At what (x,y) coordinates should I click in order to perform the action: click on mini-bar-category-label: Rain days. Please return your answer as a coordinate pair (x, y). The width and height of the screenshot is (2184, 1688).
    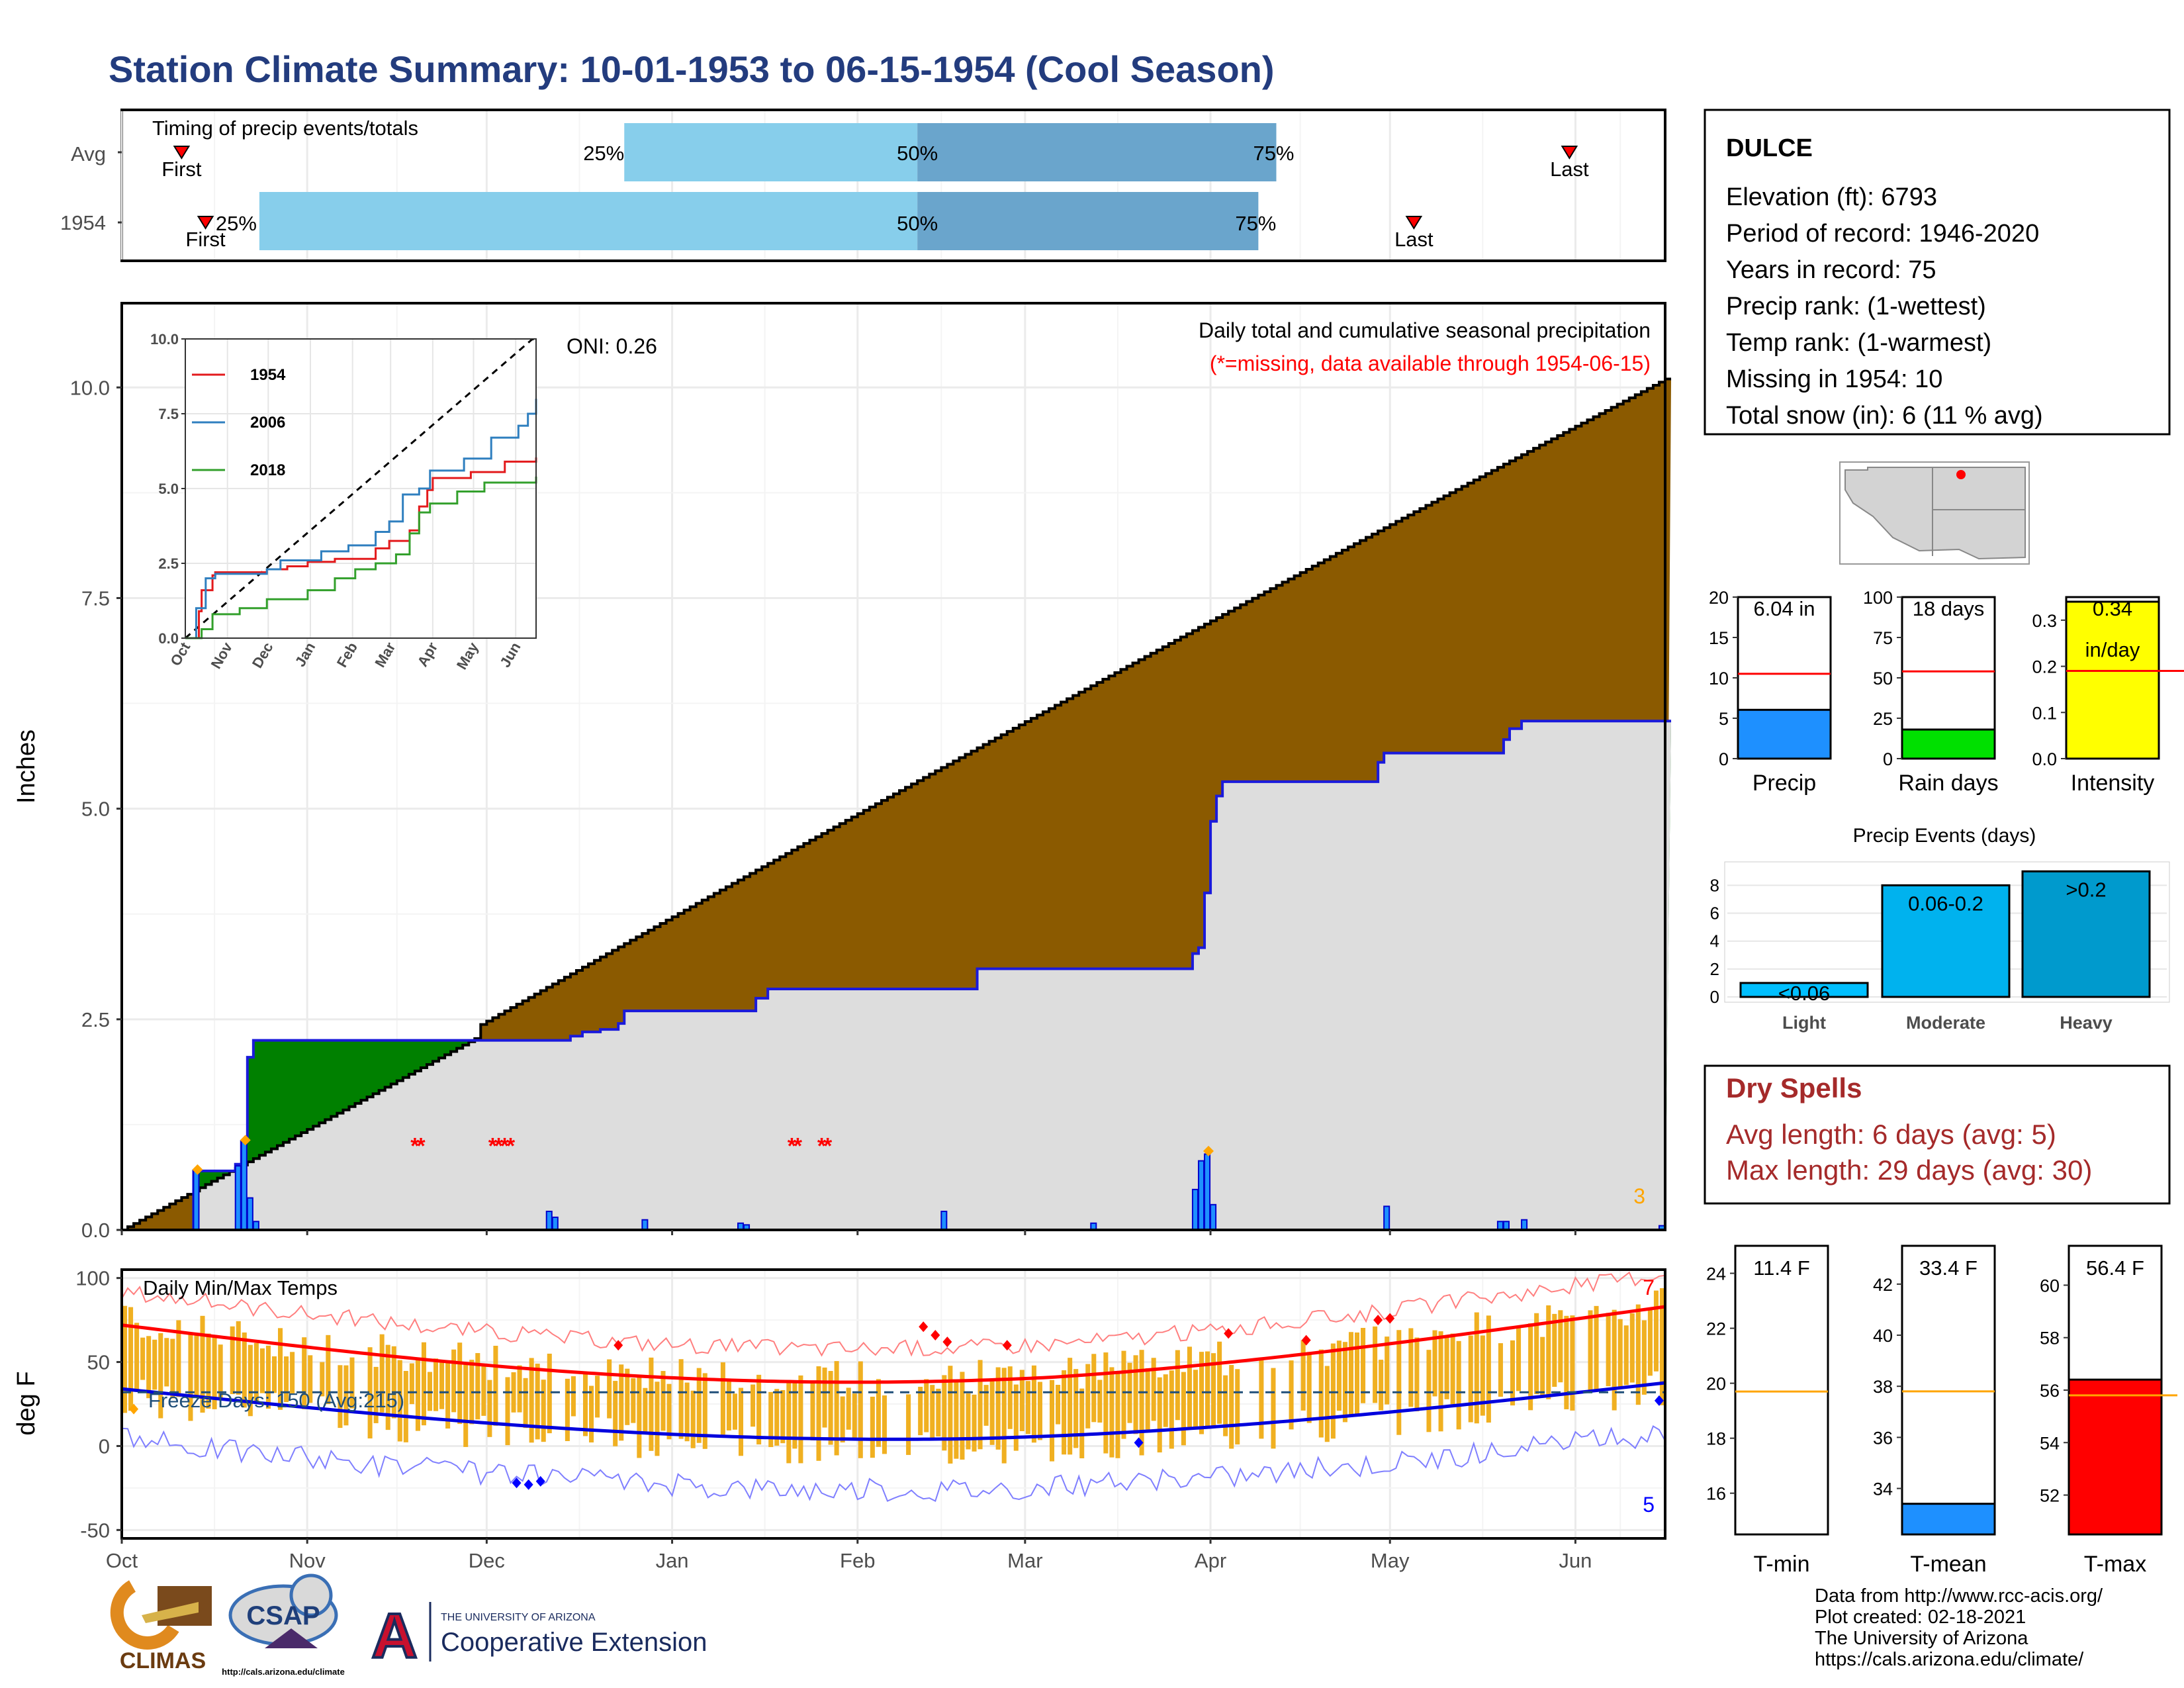
    Looking at the image, I should click on (1948, 783).